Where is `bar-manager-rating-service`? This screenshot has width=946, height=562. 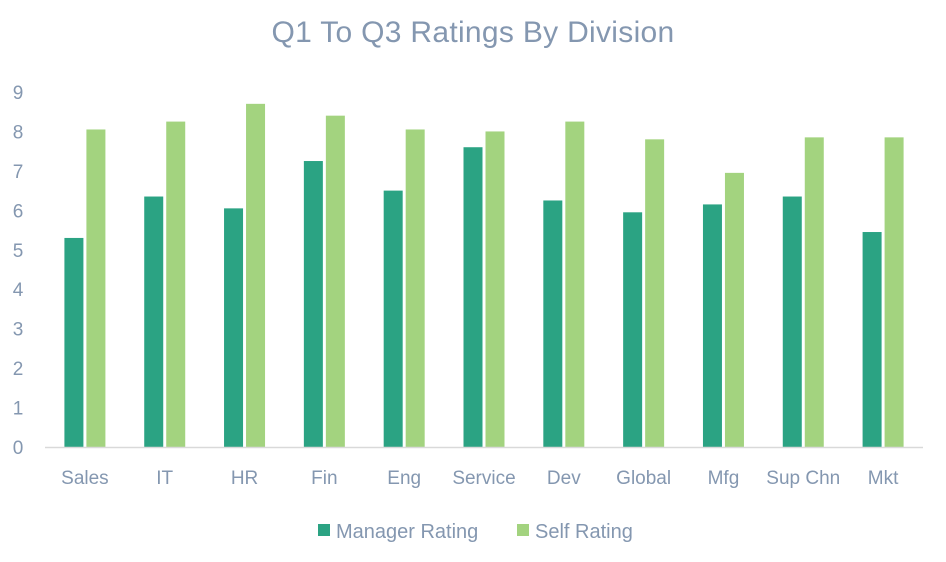
bar-manager-rating-service is located at coordinates (473, 297).